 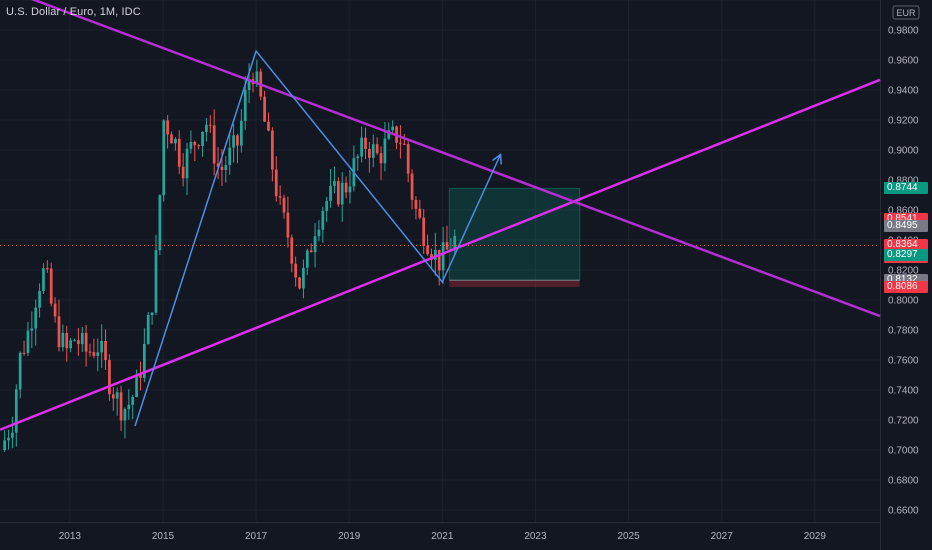 What do you see at coordinates (903, 151) in the screenshot?
I see `y-tick-label: 0.9000` at bounding box center [903, 151].